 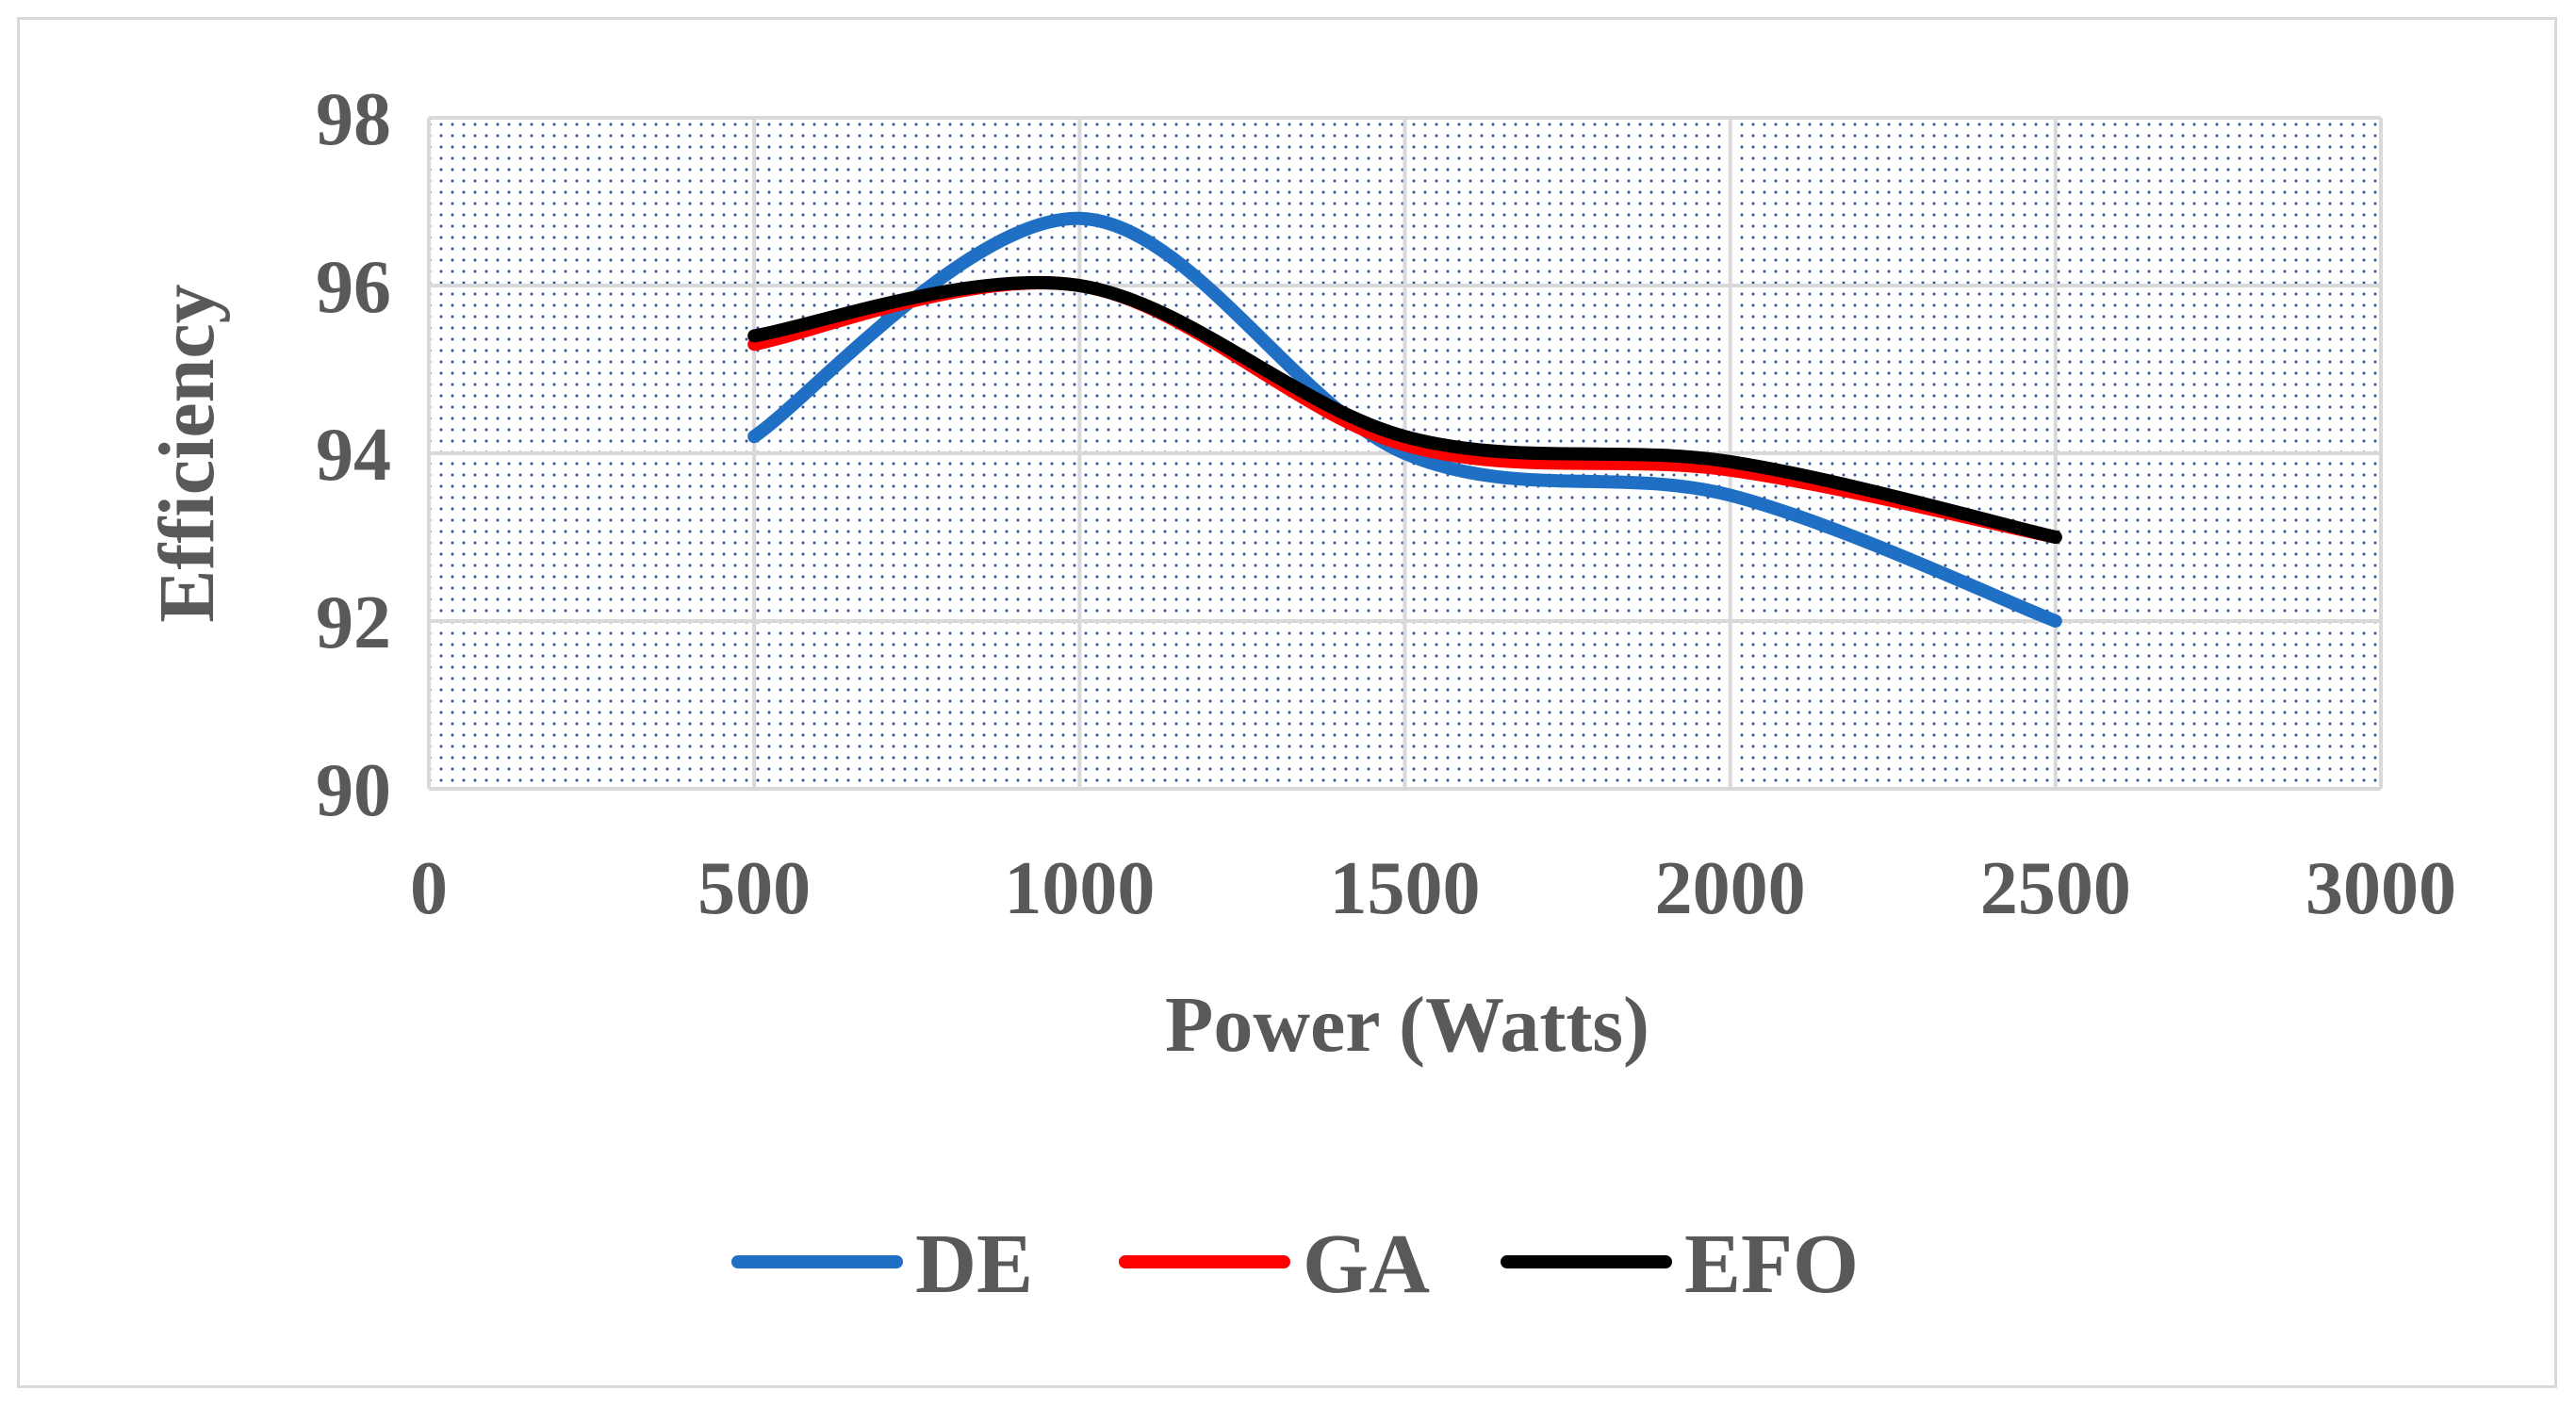 I want to click on legend-label-efo: EFO, so click(x=1771, y=1264).